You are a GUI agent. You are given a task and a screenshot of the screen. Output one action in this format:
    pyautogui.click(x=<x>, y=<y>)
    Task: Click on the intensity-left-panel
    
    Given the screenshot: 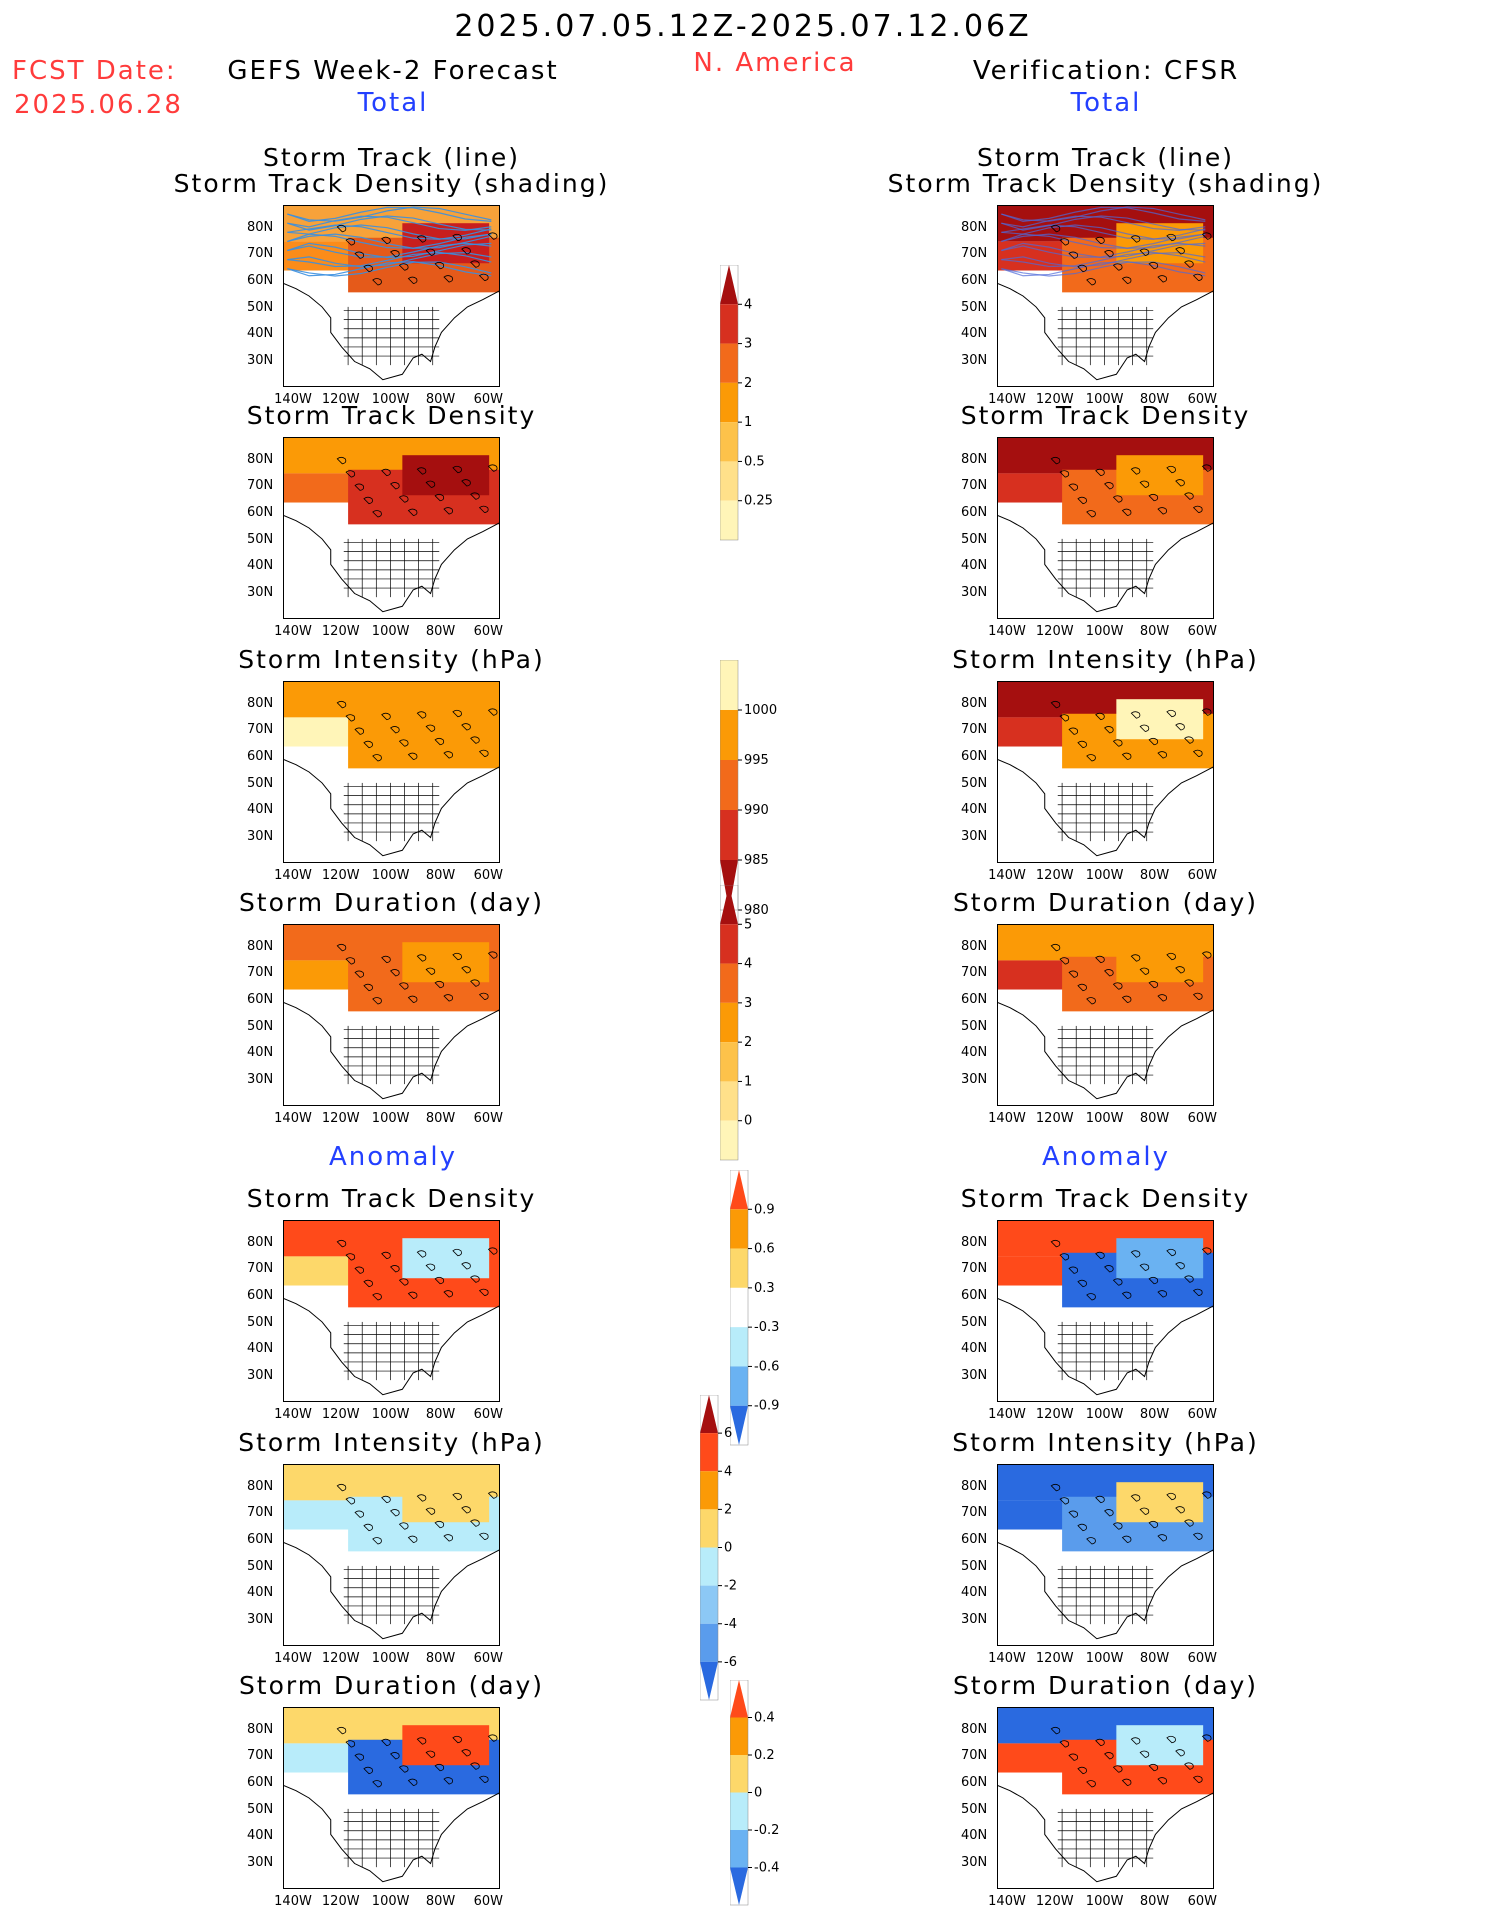 What is the action you would take?
    pyautogui.click(x=391, y=772)
    